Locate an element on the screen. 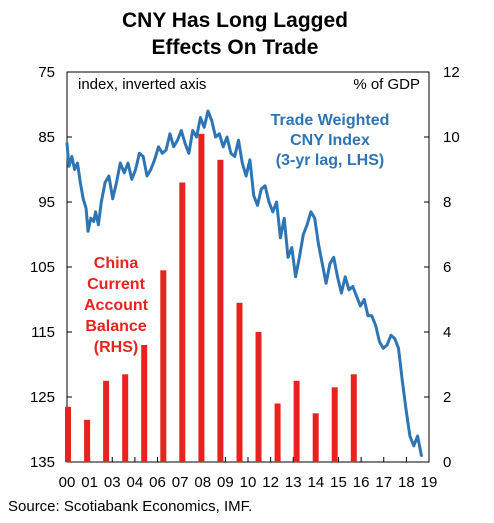 The width and height of the screenshot is (494, 523). x-axis-ticks: 00 01 03 04 06 07 08 09 10 12 13 14 15 16 17 18 19 is located at coordinates (248, 474).